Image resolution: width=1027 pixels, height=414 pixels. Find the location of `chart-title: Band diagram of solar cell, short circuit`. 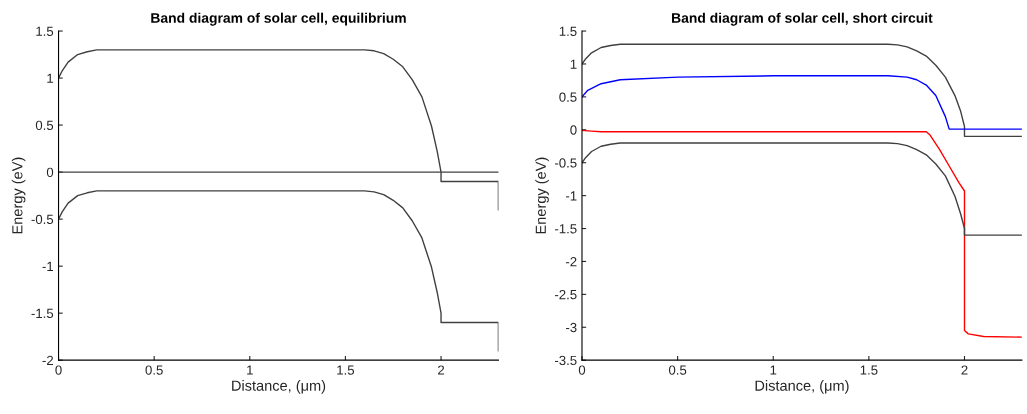

chart-title: Band diagram of solar cell, short circuit is located at coordinates (802, 19).